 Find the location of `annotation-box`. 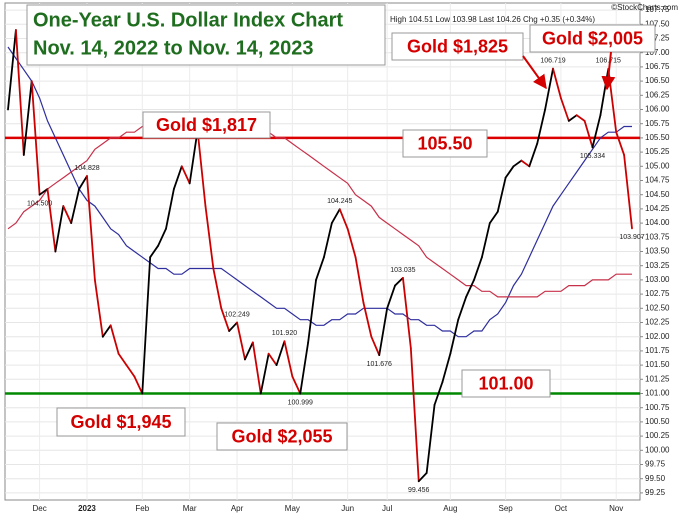

annotation-box is located at coordinates (457, 46).